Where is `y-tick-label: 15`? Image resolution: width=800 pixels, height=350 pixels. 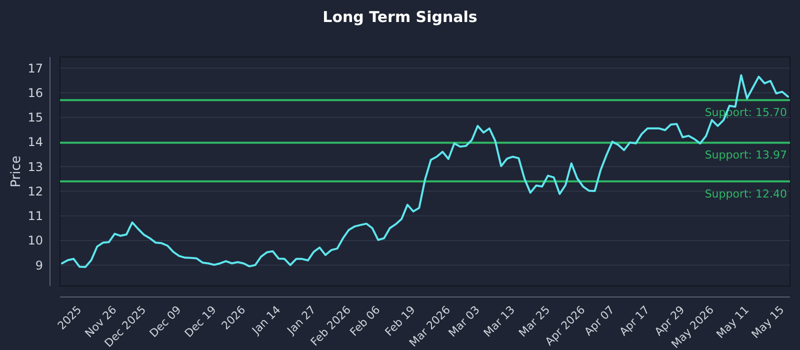
y-tick-label: 15 is located at coordinates (35, 117).